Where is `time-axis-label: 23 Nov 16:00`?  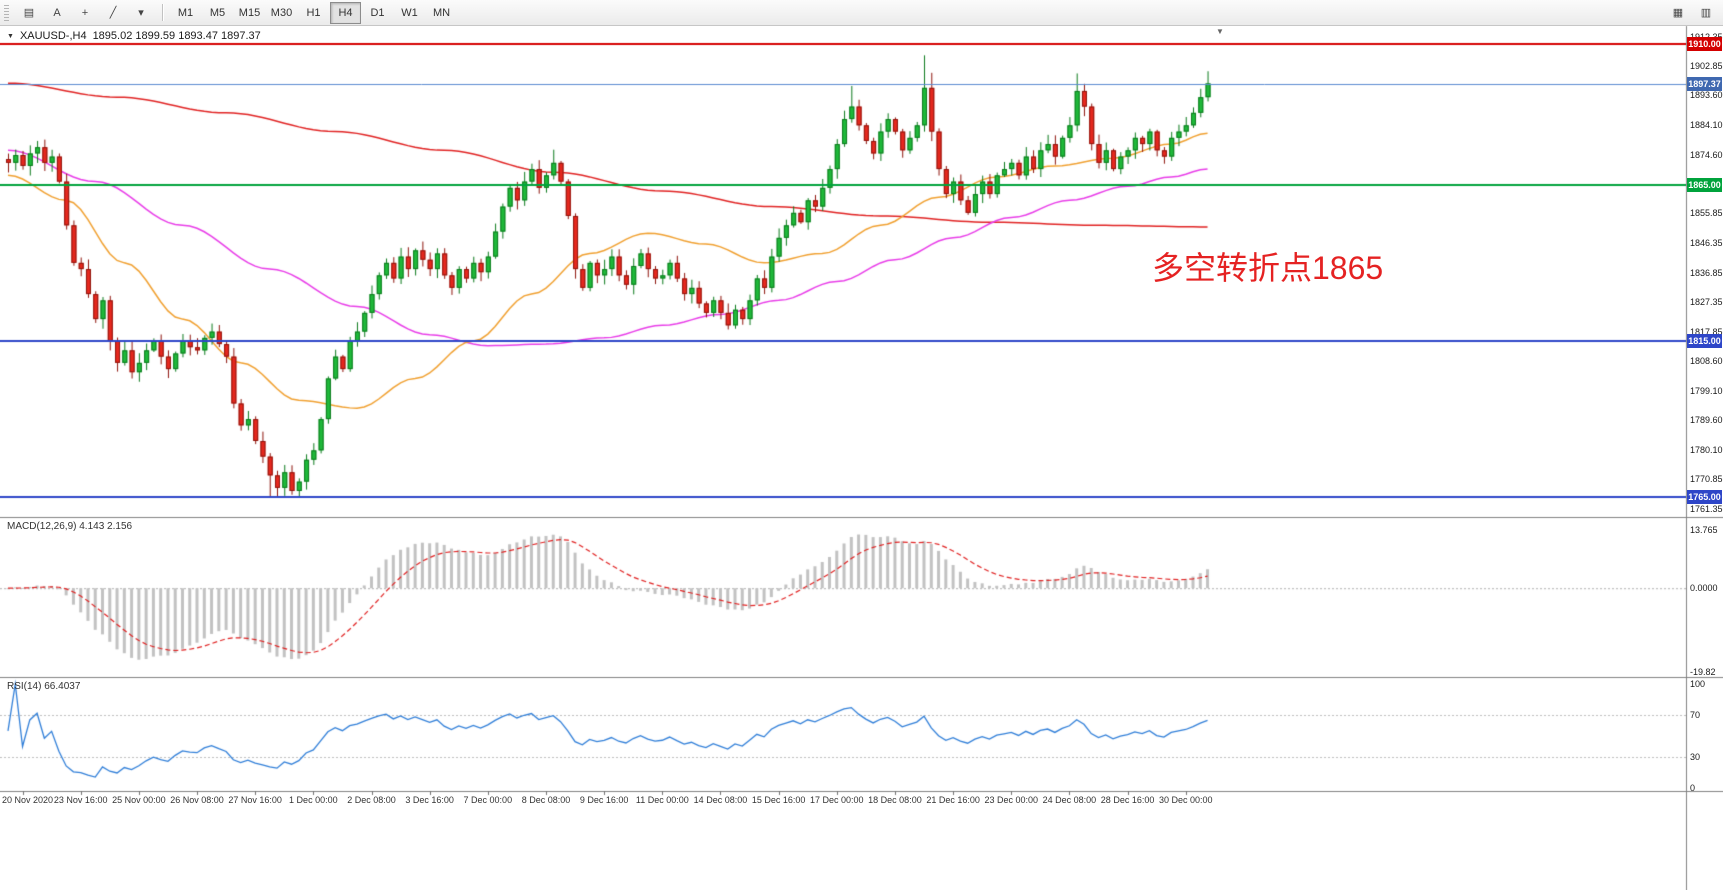 time-axis-label: 23 Nov 16:00 is located at coordinates (80, 800).